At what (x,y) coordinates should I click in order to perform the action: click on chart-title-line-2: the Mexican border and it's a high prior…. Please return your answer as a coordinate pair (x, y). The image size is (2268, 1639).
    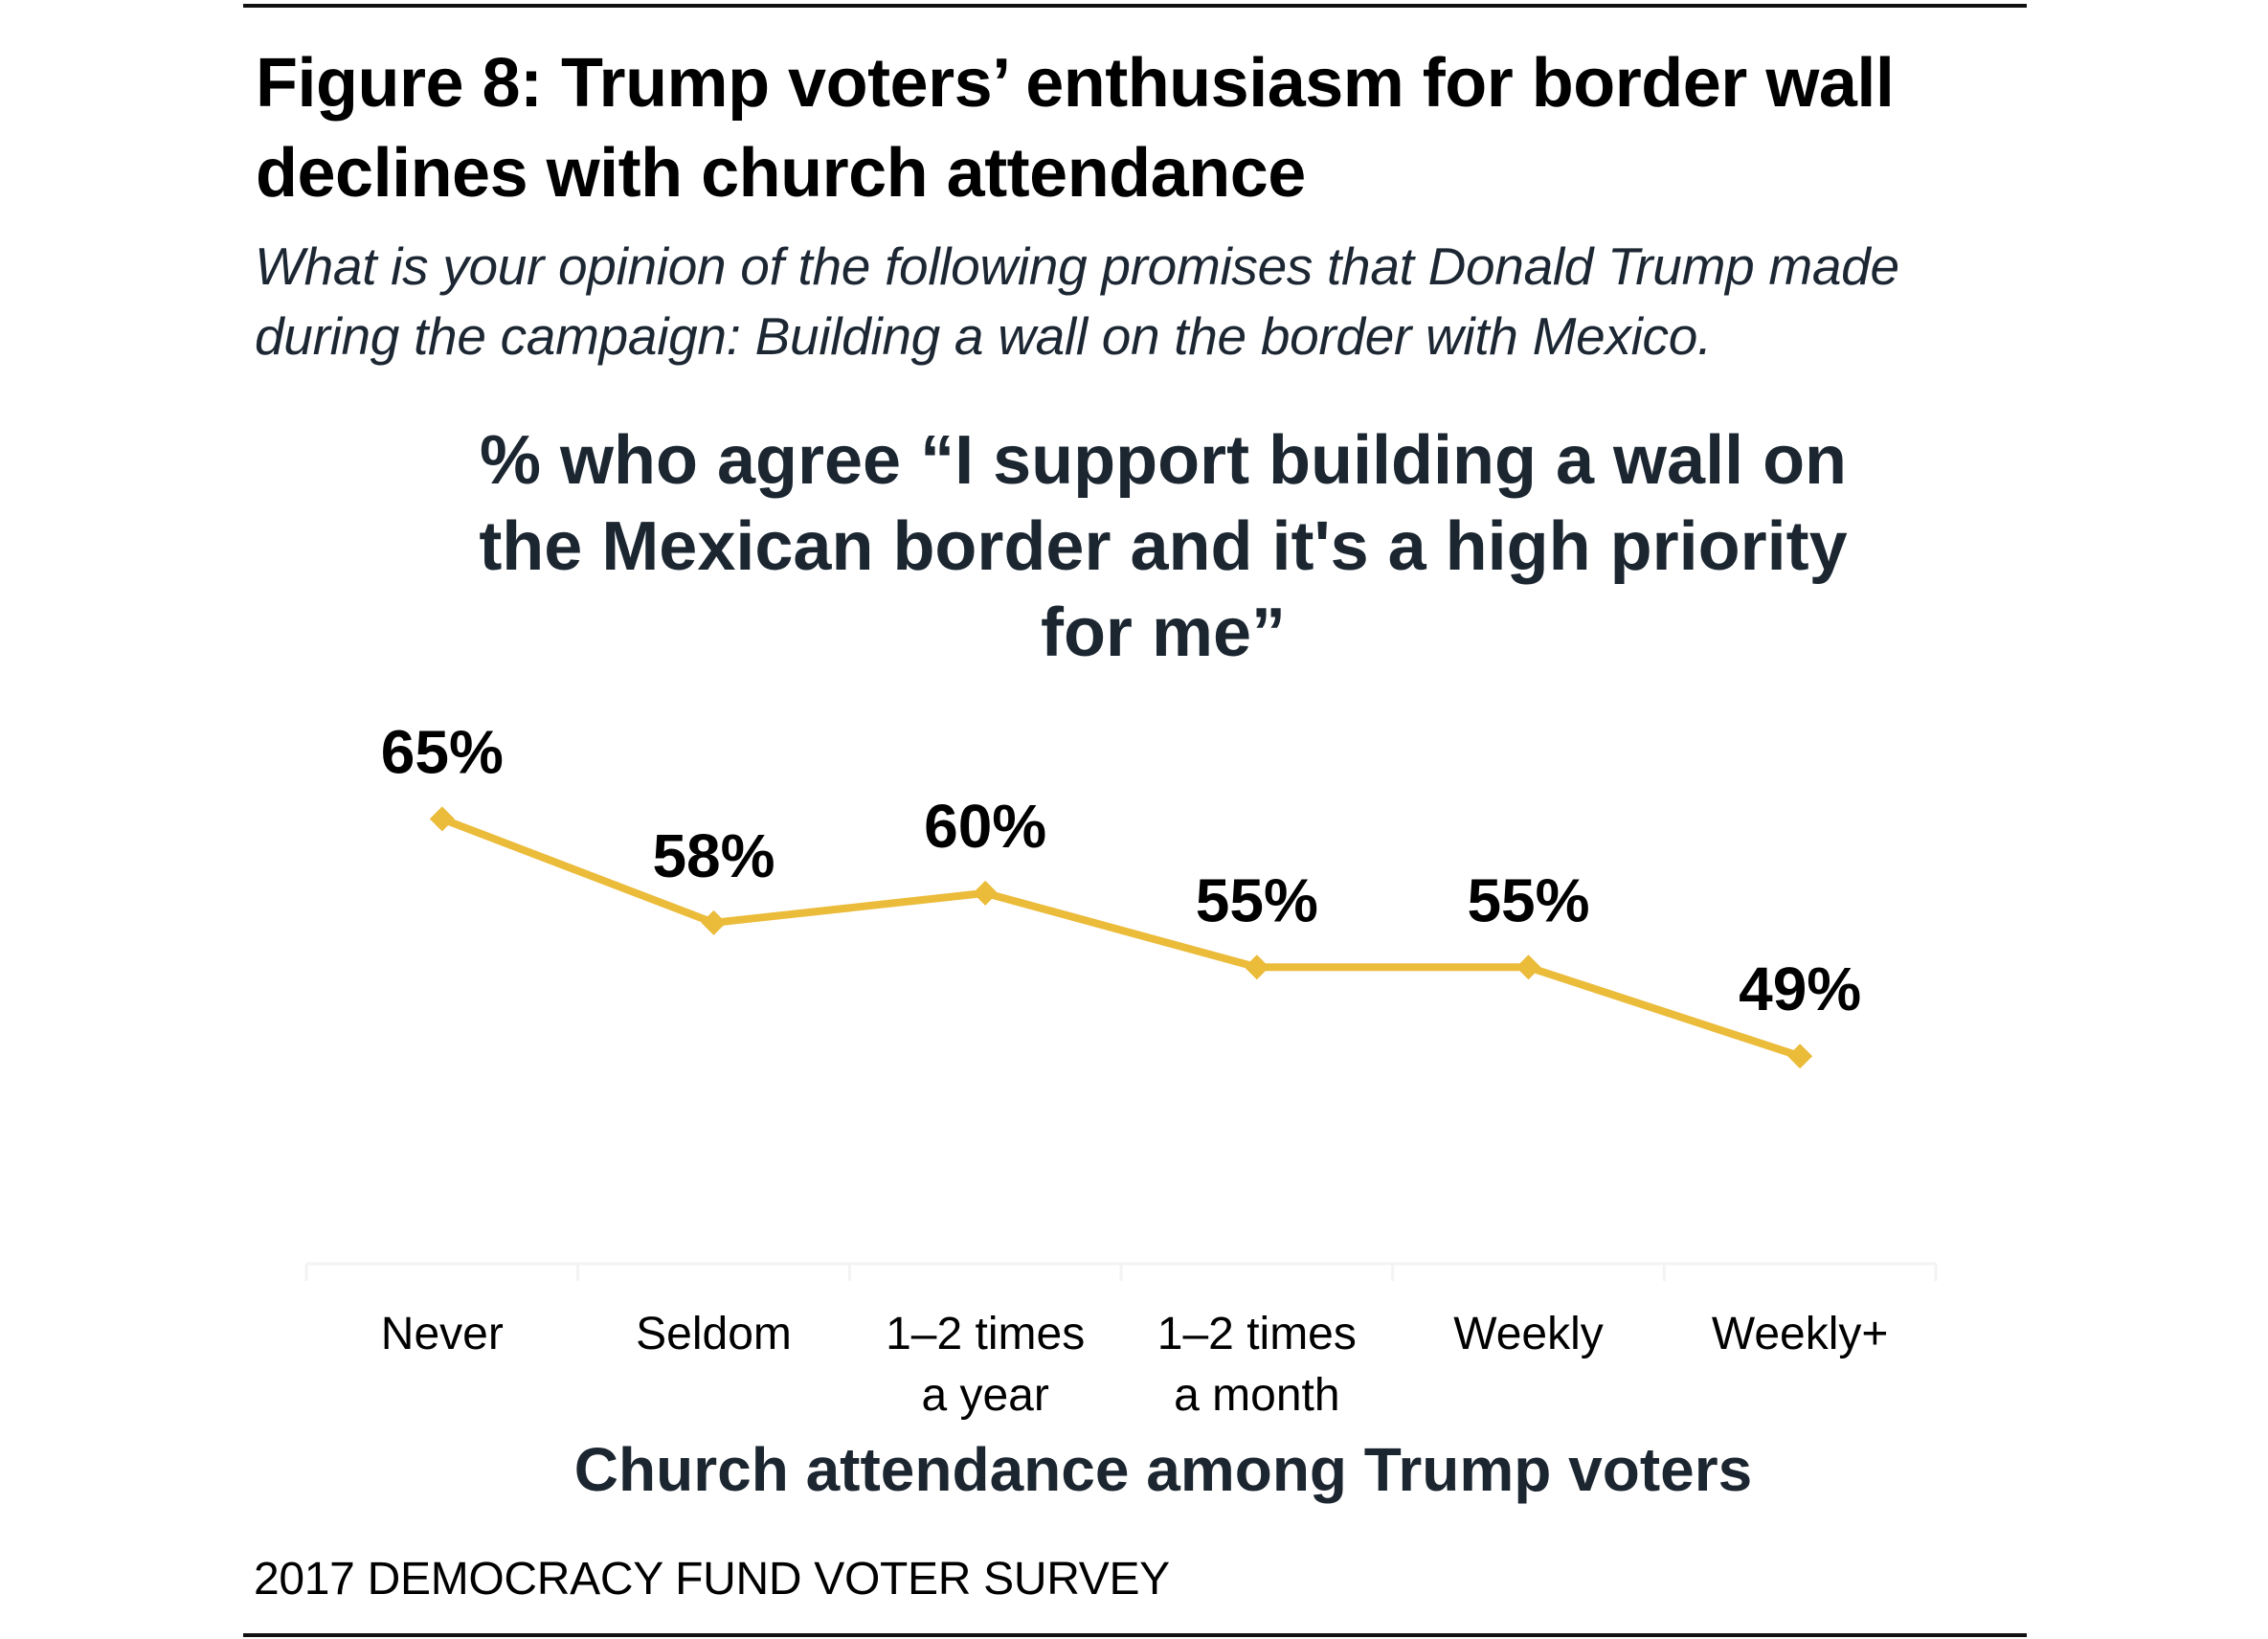
    Looking at the image, I should click on (1163, 546).